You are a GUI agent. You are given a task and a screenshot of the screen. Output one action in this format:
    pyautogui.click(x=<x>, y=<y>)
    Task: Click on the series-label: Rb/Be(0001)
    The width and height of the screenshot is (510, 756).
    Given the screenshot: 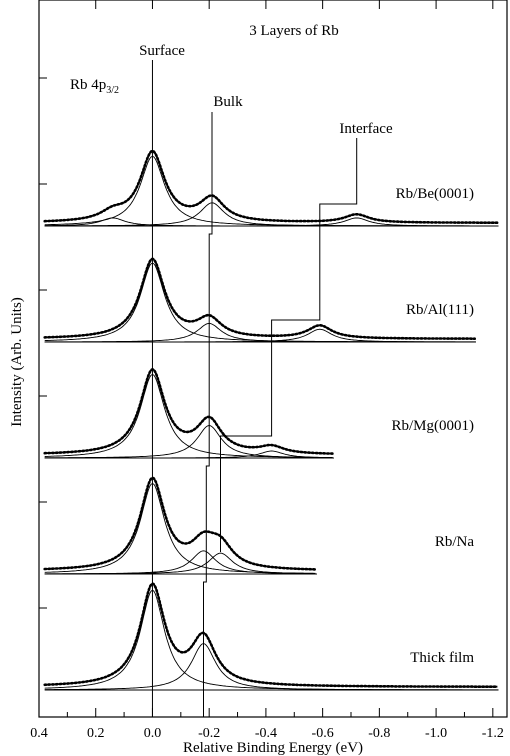 What is the action you would take?
    pyautogui.click(x=435, y=194)
    